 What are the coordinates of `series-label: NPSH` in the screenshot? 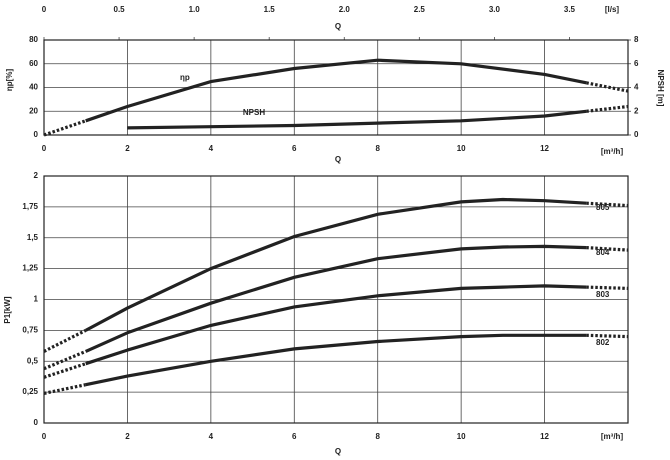 It's located at (254, 112).